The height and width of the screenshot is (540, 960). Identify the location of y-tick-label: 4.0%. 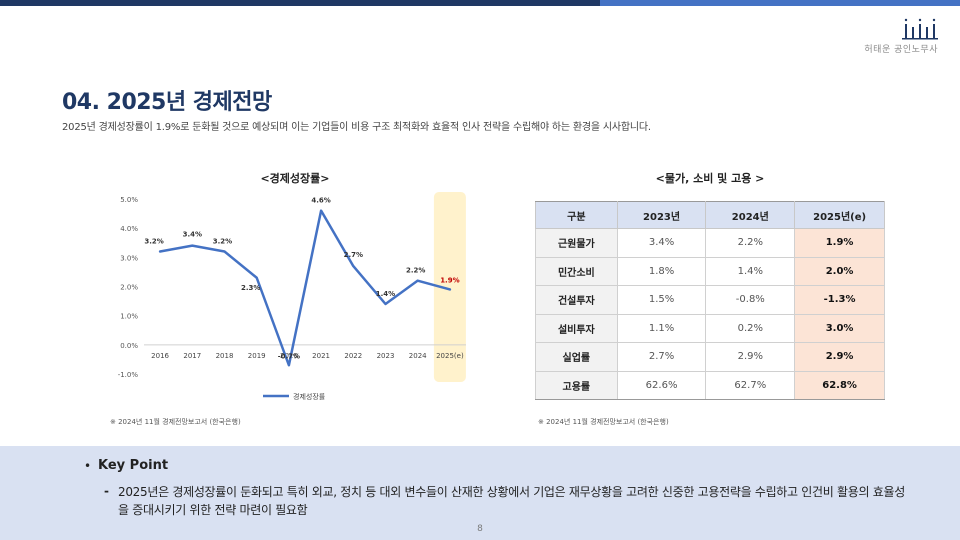
(129, 229).